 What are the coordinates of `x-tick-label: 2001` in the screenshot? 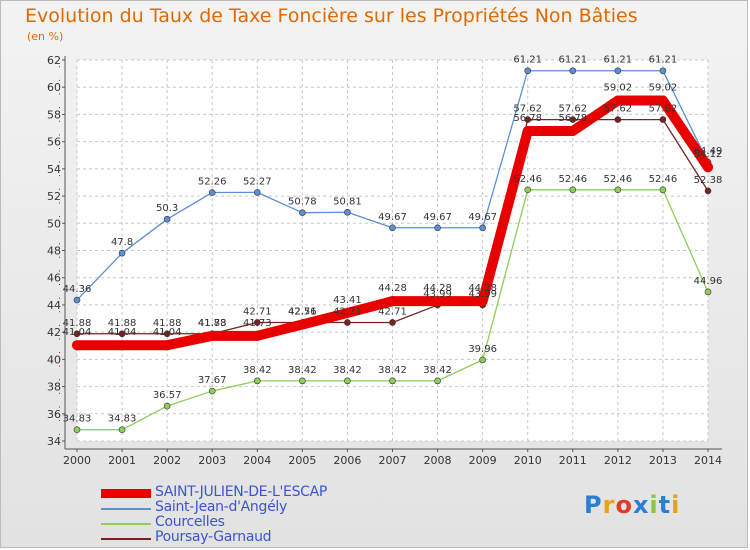 It's located at (122, 460).